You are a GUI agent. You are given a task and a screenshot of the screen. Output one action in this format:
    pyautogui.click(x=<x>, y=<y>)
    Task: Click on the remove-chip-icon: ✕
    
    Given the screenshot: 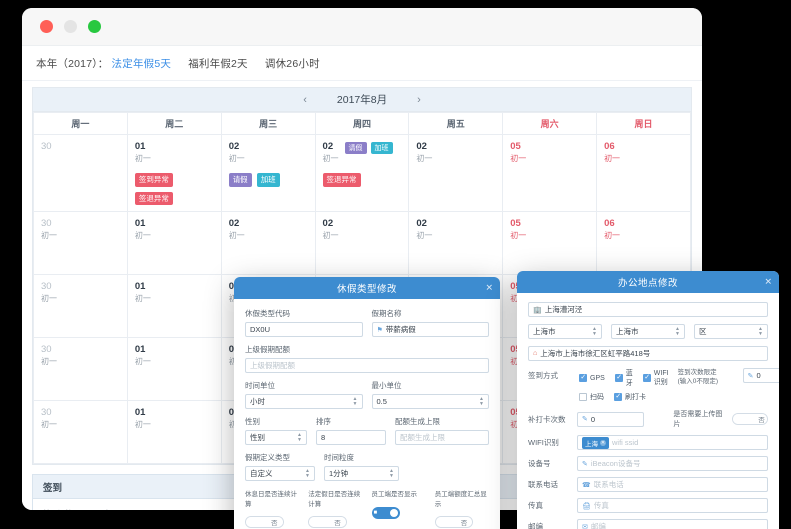 What is the action you would take?
    pyautogui.click(x=603, y=442)
    